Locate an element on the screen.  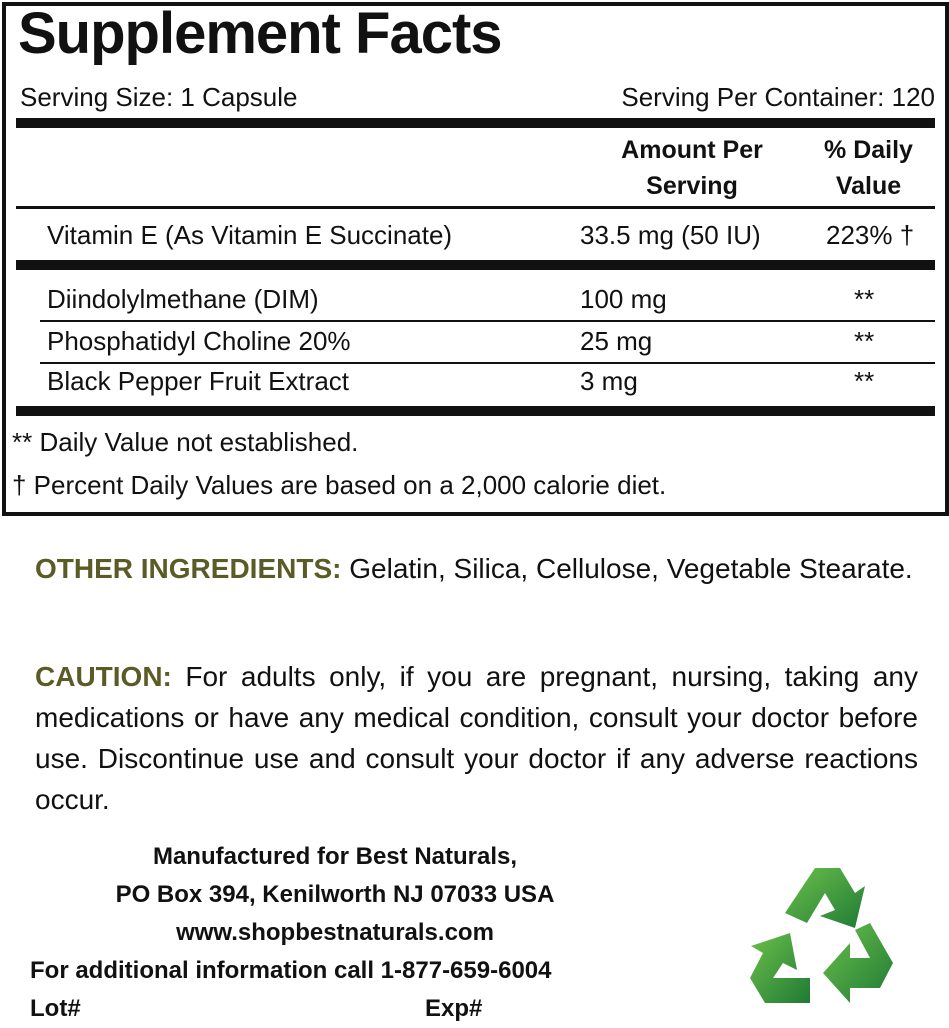
nutrient-amount: 33.5 mg (50 IU) is located at coordinates (670, 235).